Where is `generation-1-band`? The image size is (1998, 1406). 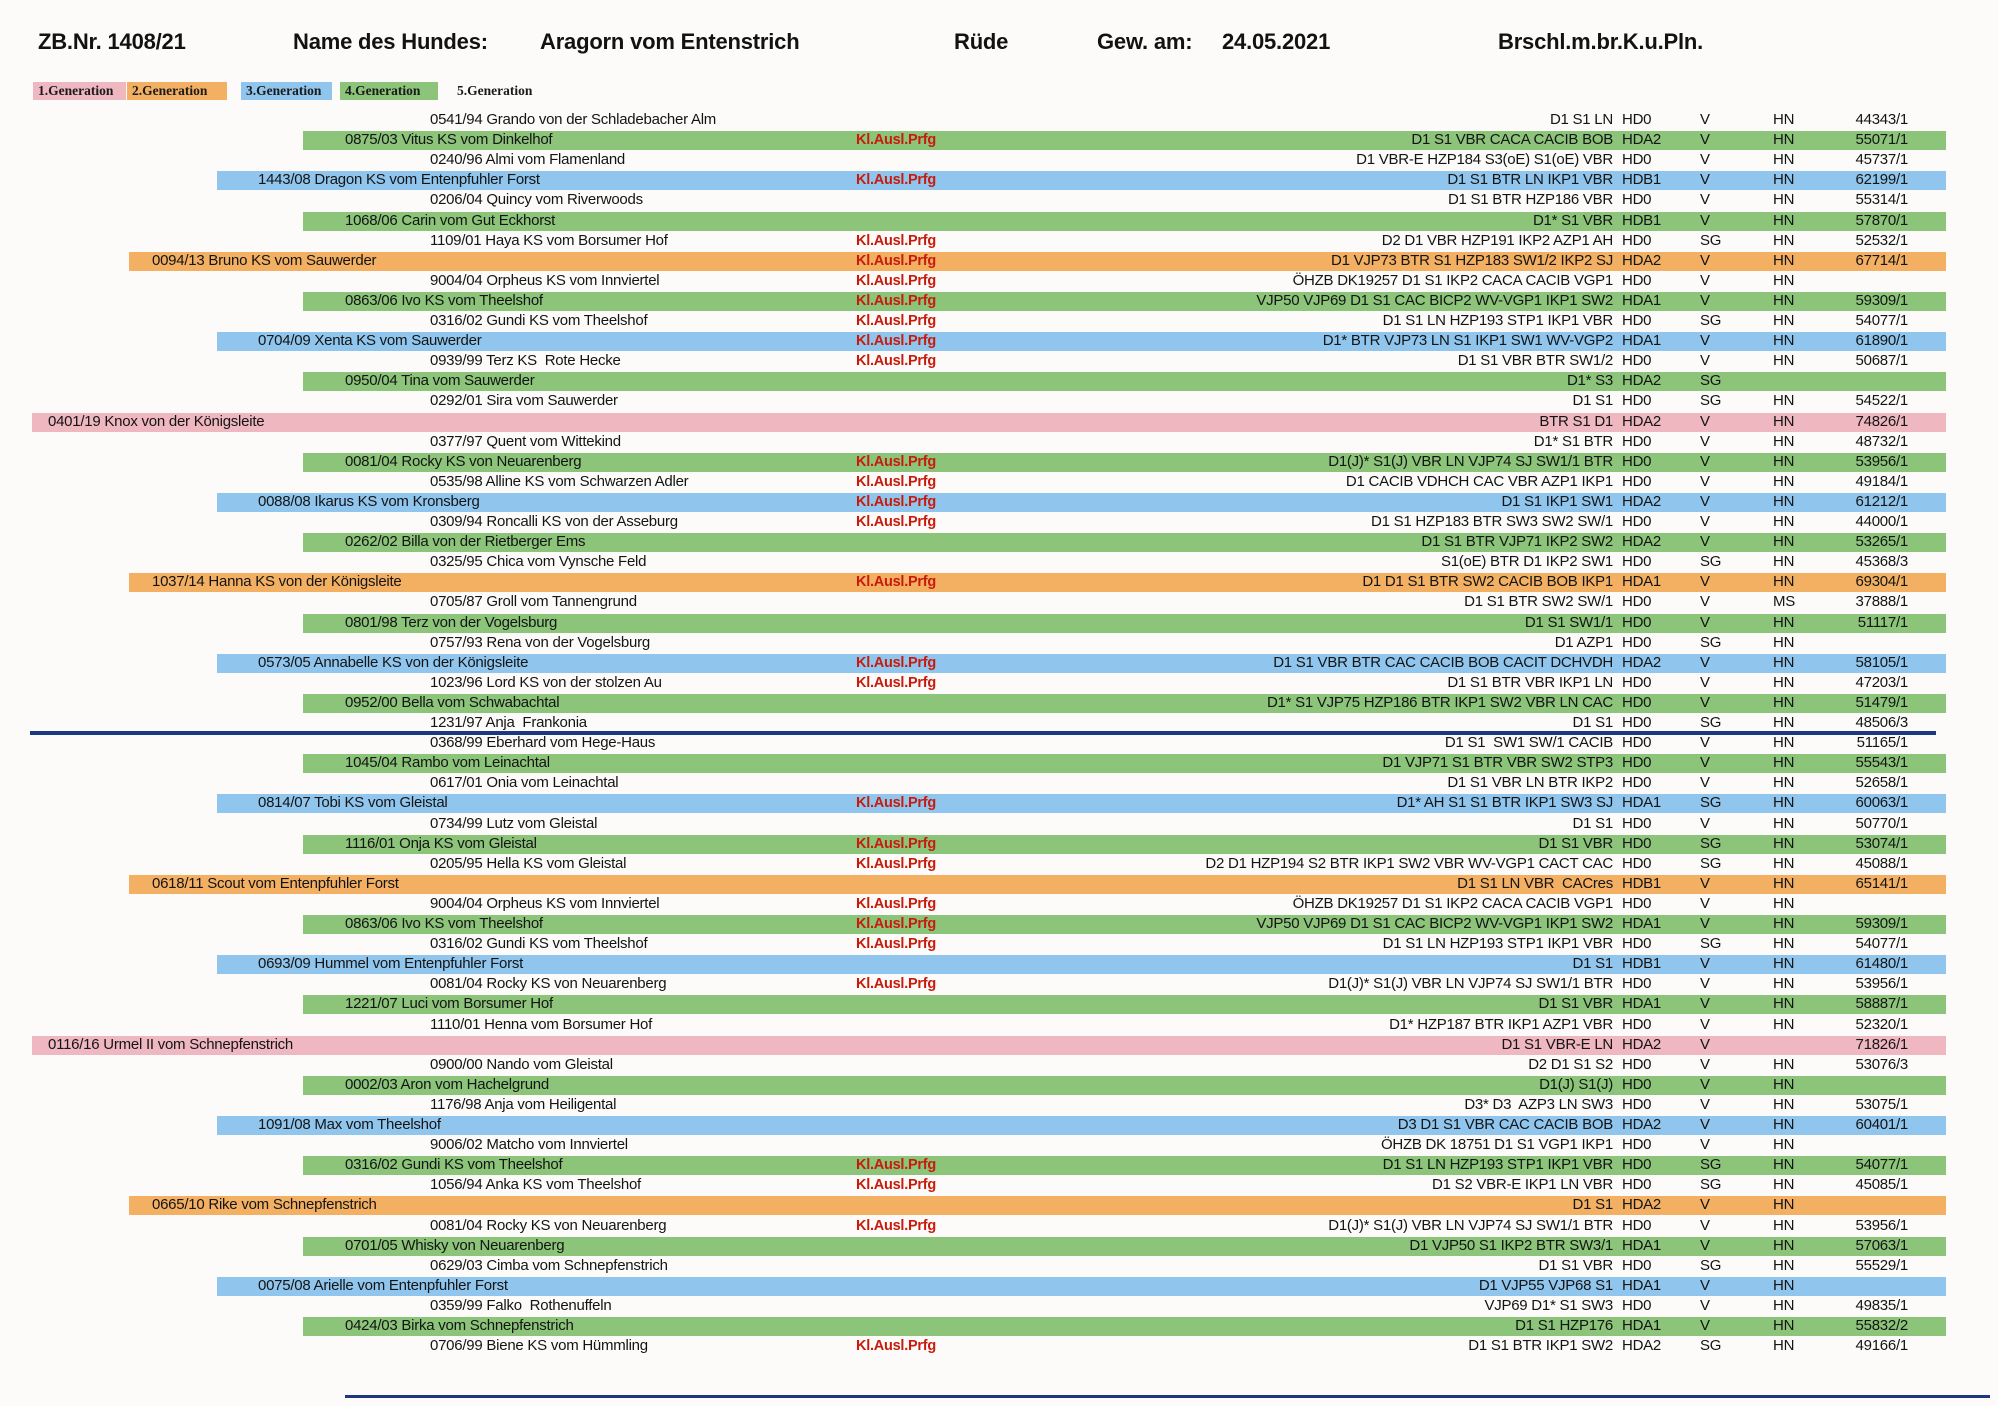
generation-1-band is located at coordinates (989, 422).